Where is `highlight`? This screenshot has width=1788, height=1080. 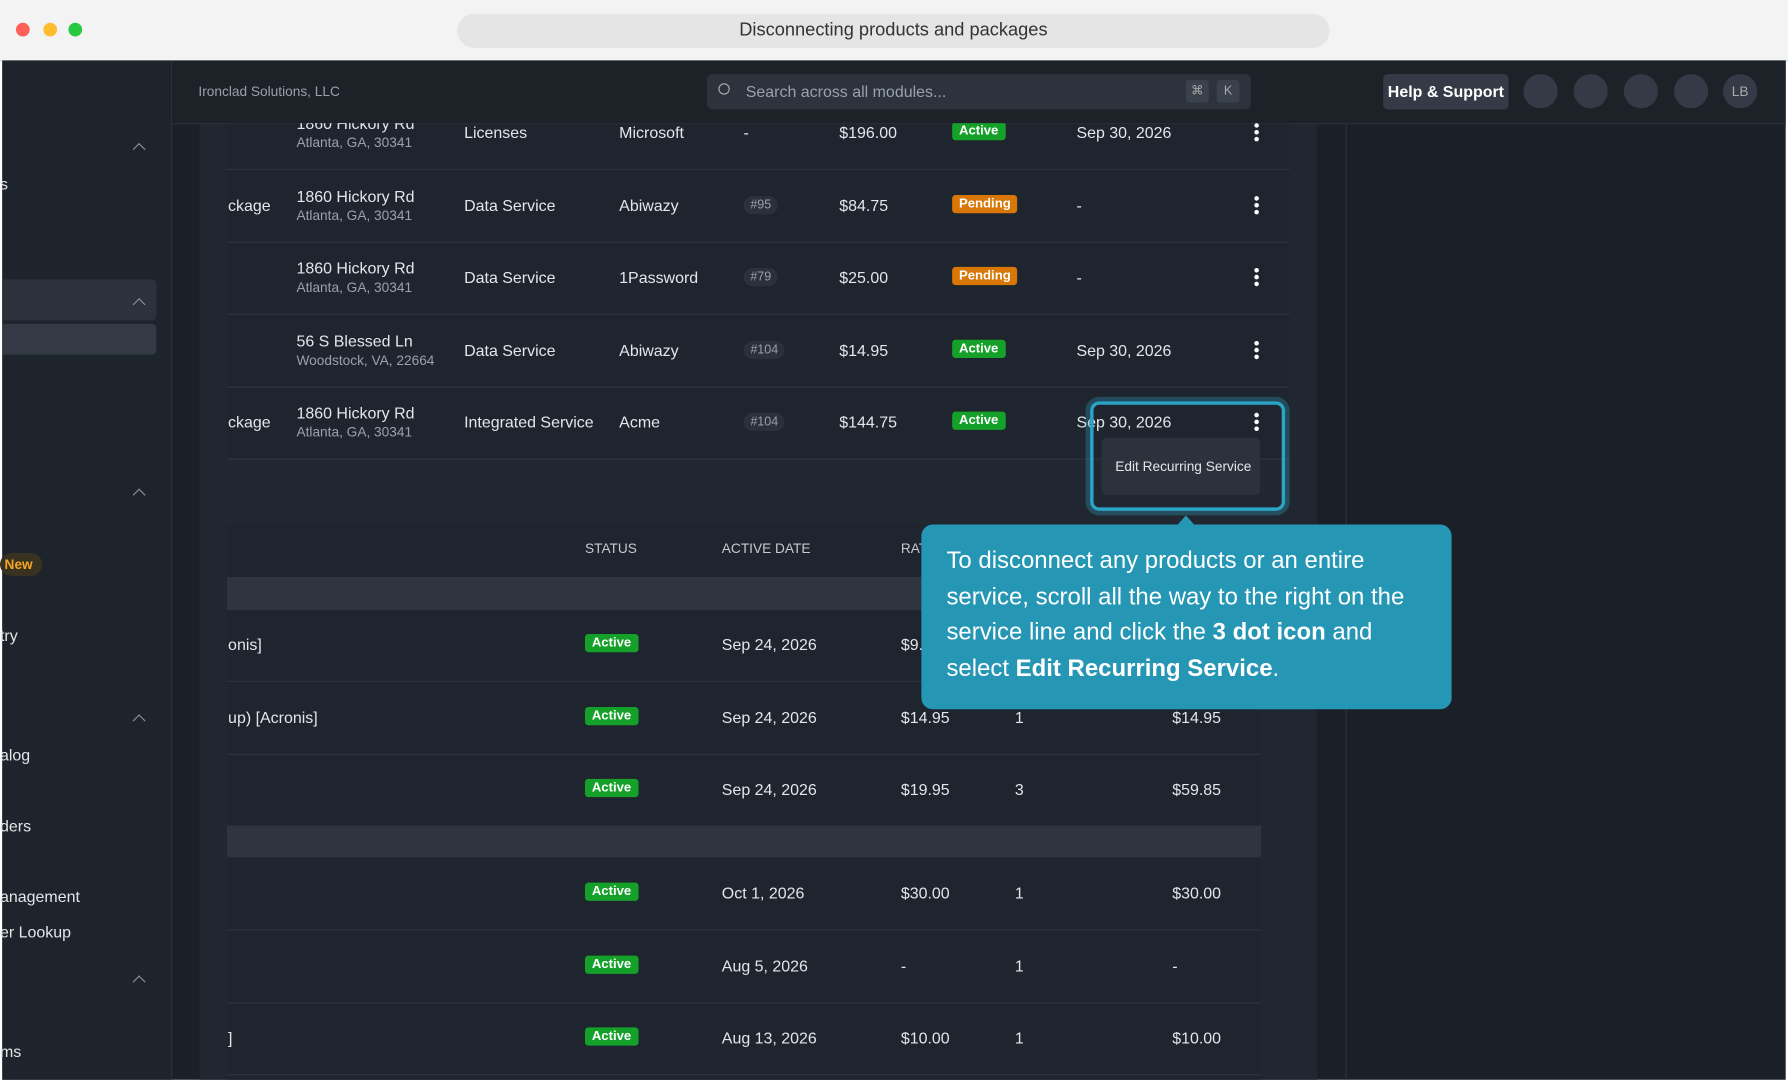
highlight is located at coordinates (1188, 456).